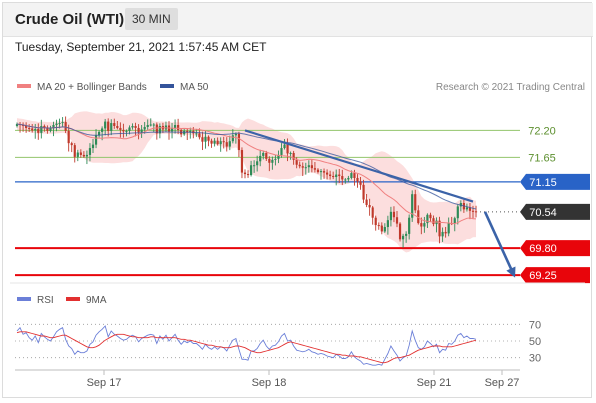  What do you see at coordinates (269, 383) in the screenshot?
I see `x-tick-label: Sep 18` at bounding box center [269, 383].